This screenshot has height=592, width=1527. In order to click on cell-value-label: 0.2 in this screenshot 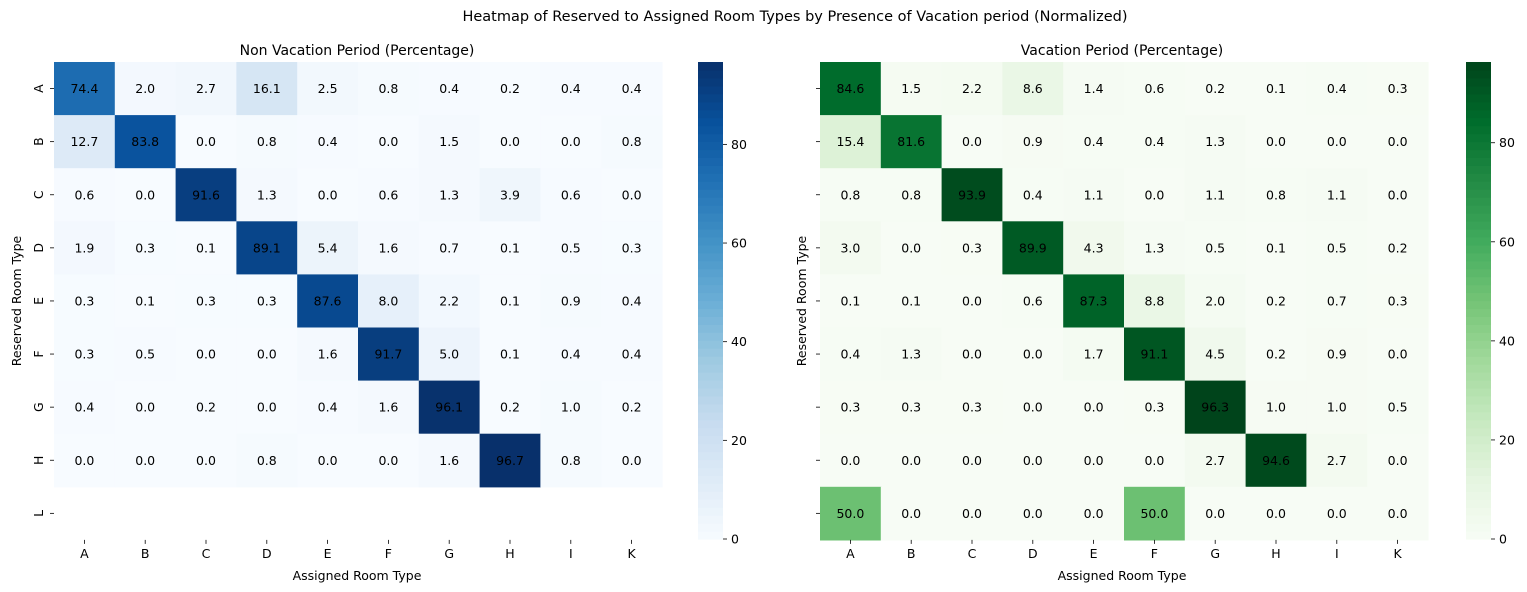, I will do `click(1276, 300)`.